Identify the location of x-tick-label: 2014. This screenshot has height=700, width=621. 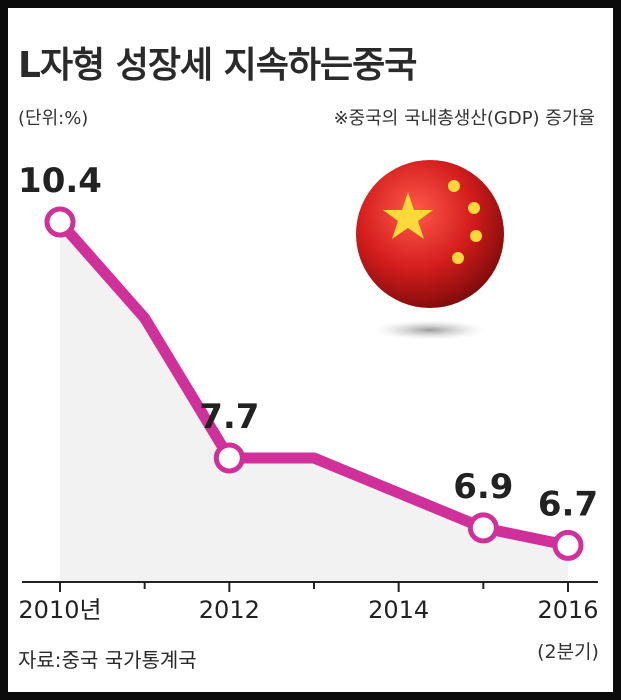
(398, 610).